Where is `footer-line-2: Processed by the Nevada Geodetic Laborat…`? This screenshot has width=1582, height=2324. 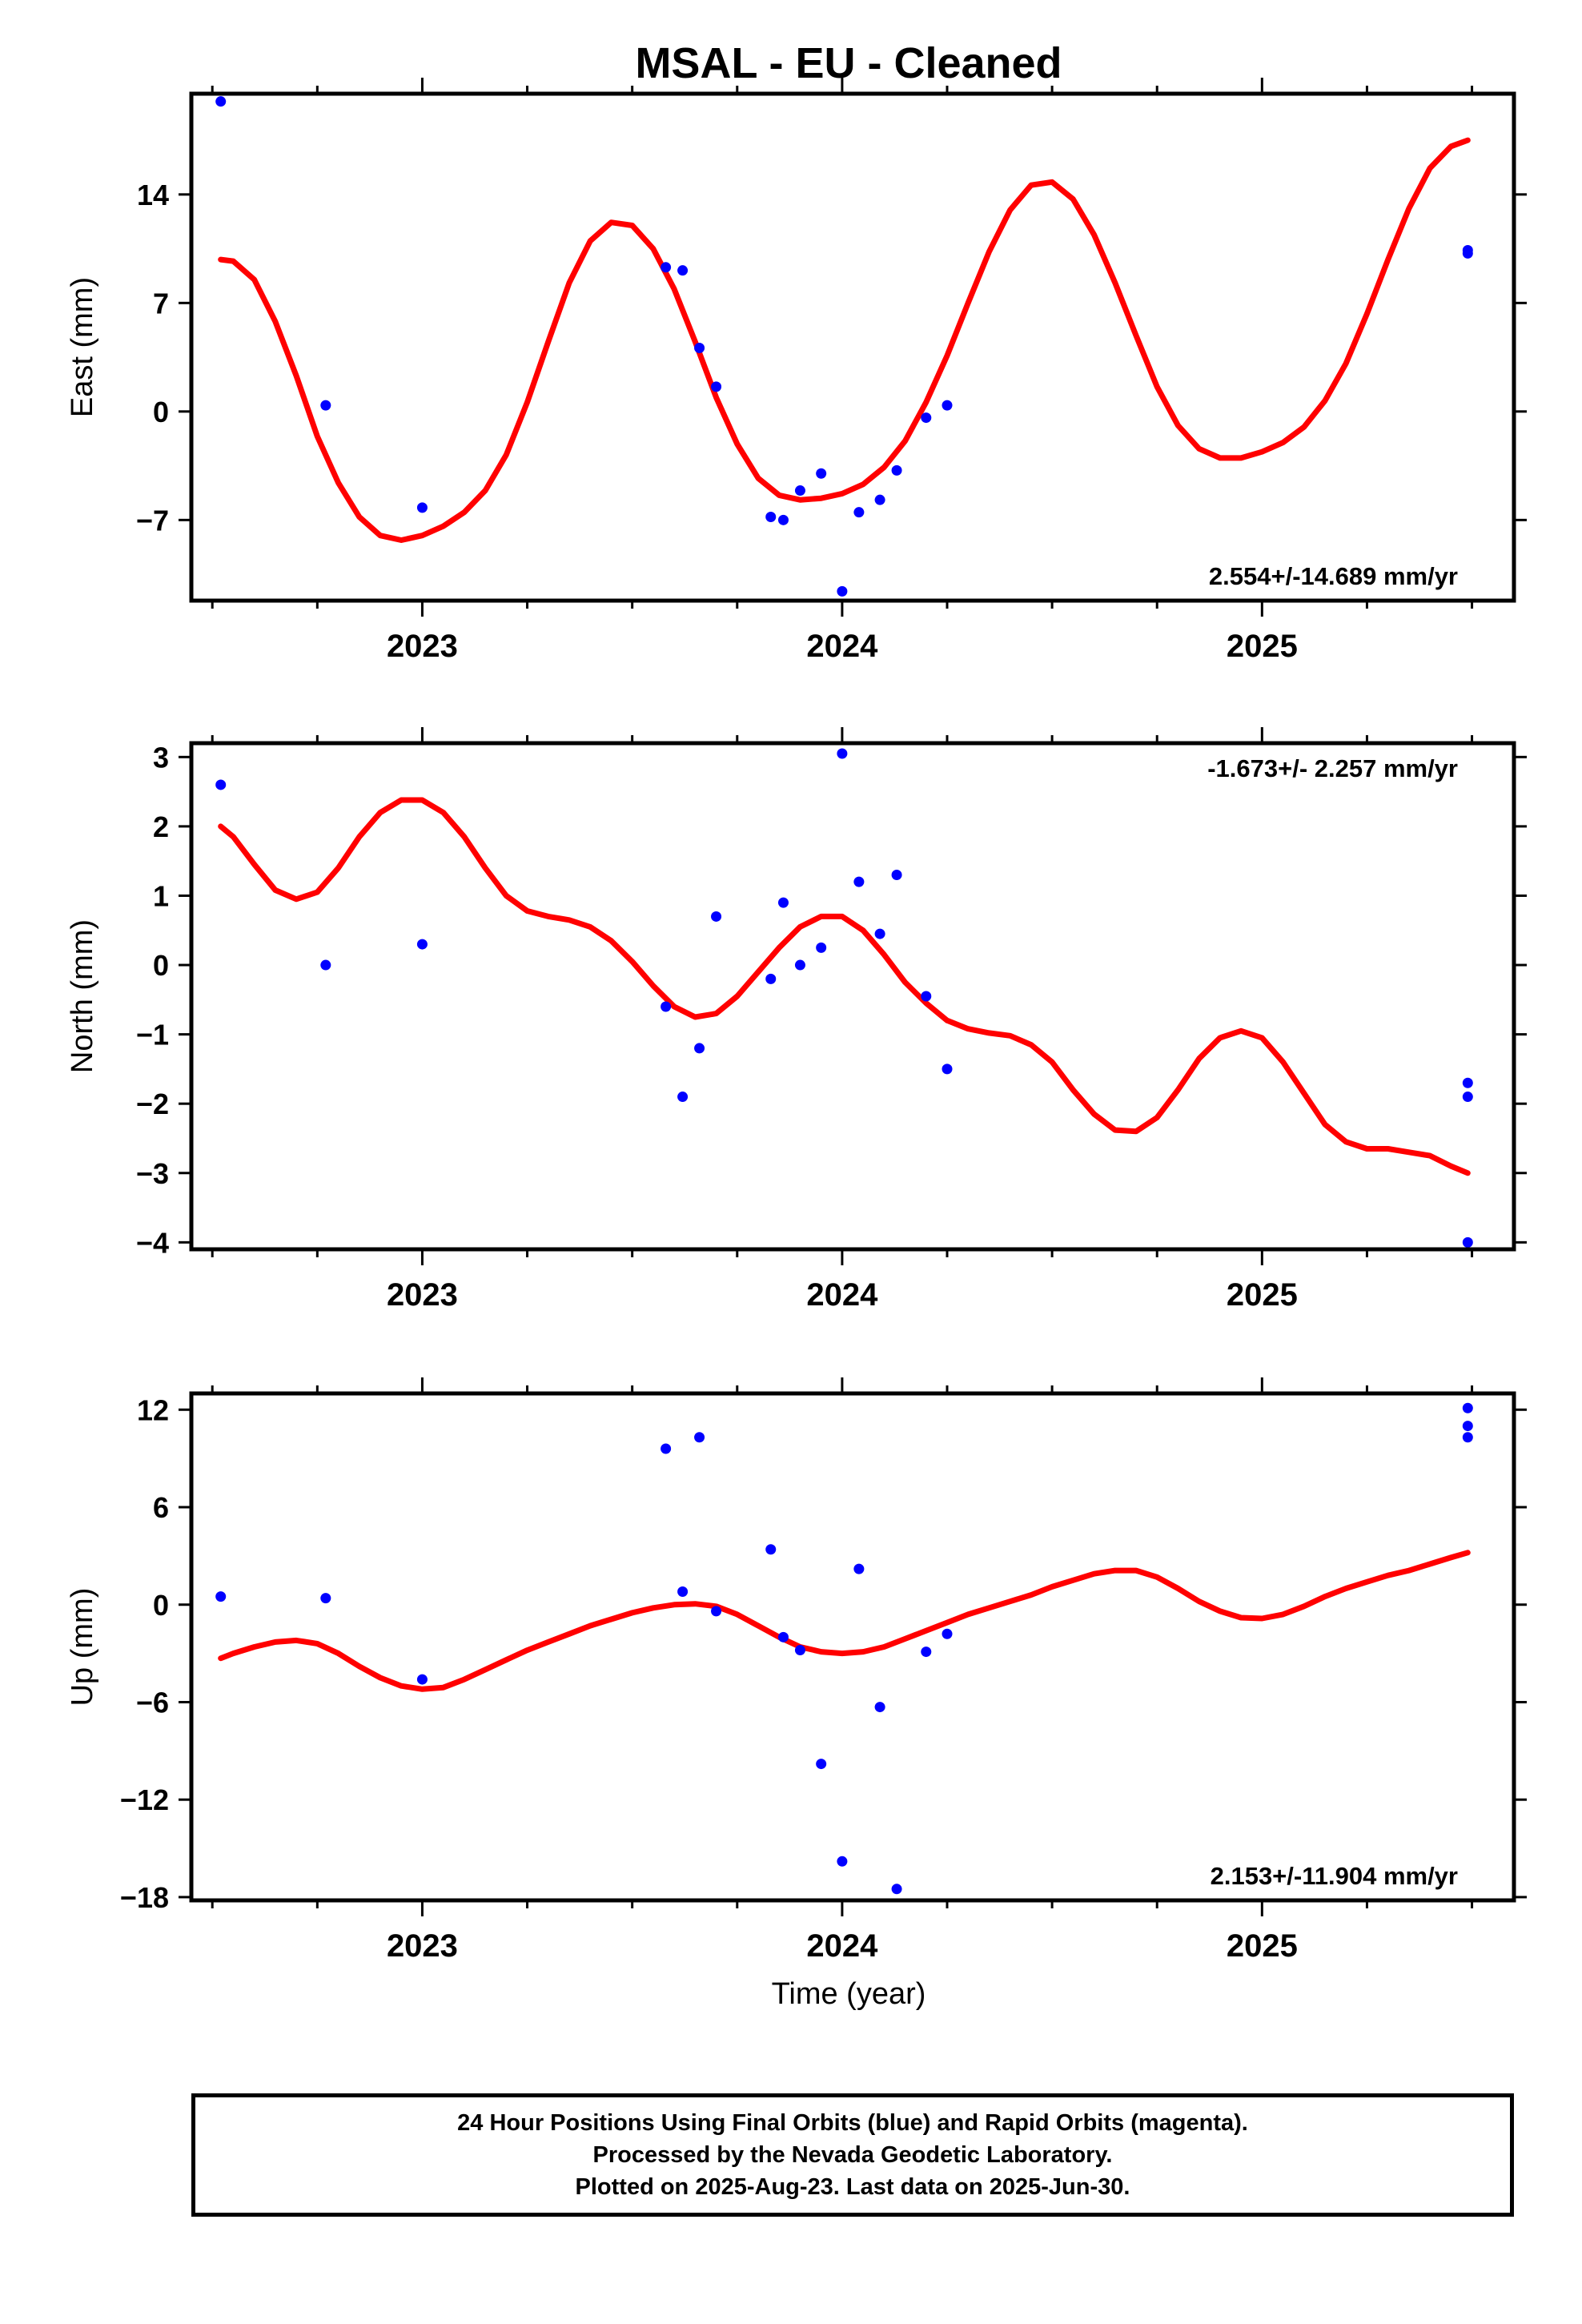 footer-line-2: Processed by the Nevada Geodetic Laborat… is located at coordinates (852, 2155).